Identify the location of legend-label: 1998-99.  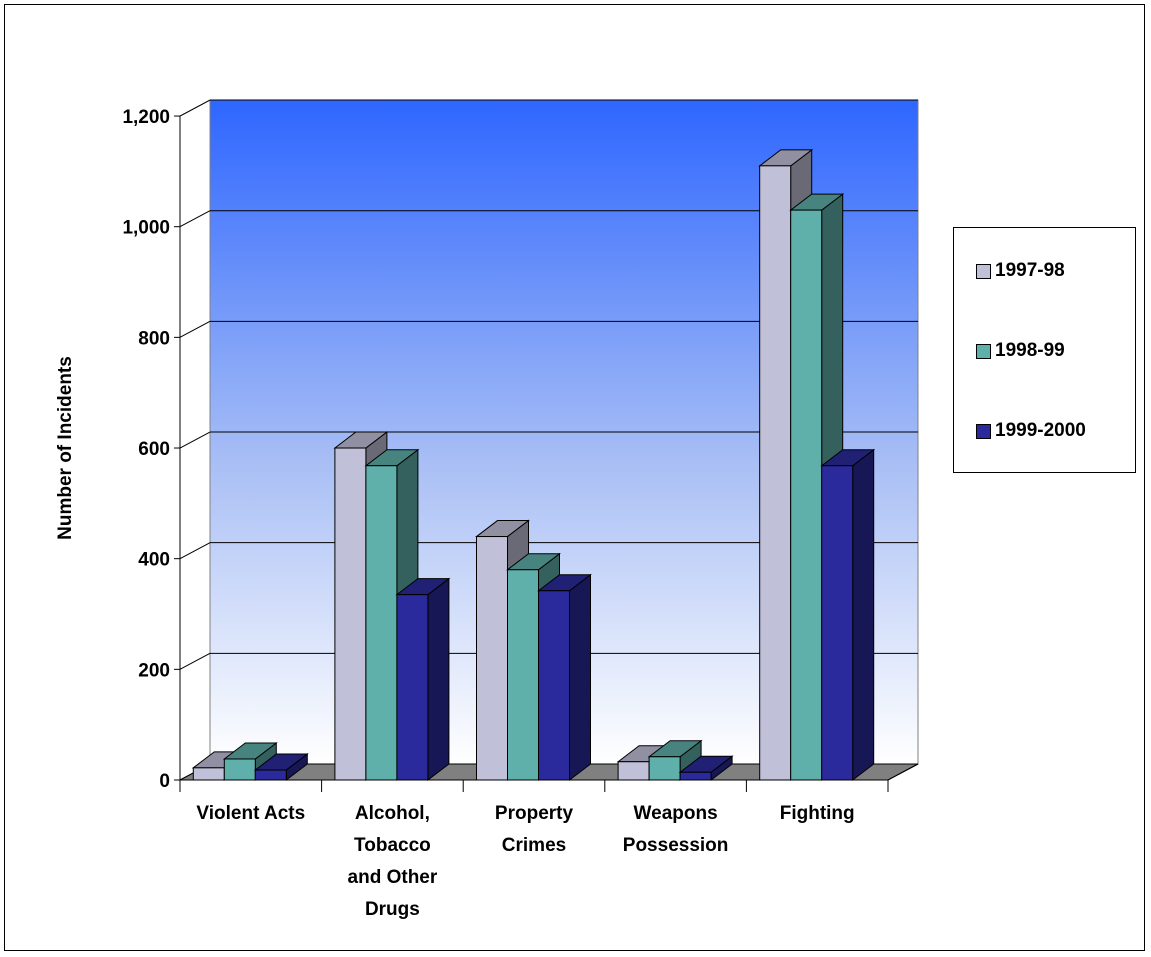
(1030, 350).